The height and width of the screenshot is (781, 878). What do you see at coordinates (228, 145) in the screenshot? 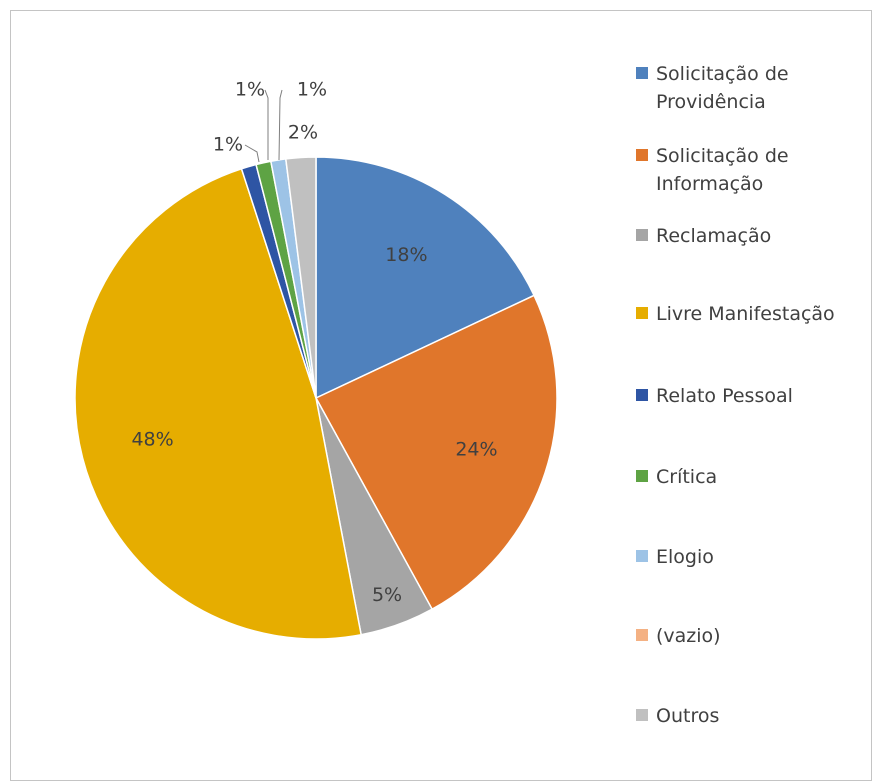
I see `data-label-4: 1%` at bounding box center [228, 145].